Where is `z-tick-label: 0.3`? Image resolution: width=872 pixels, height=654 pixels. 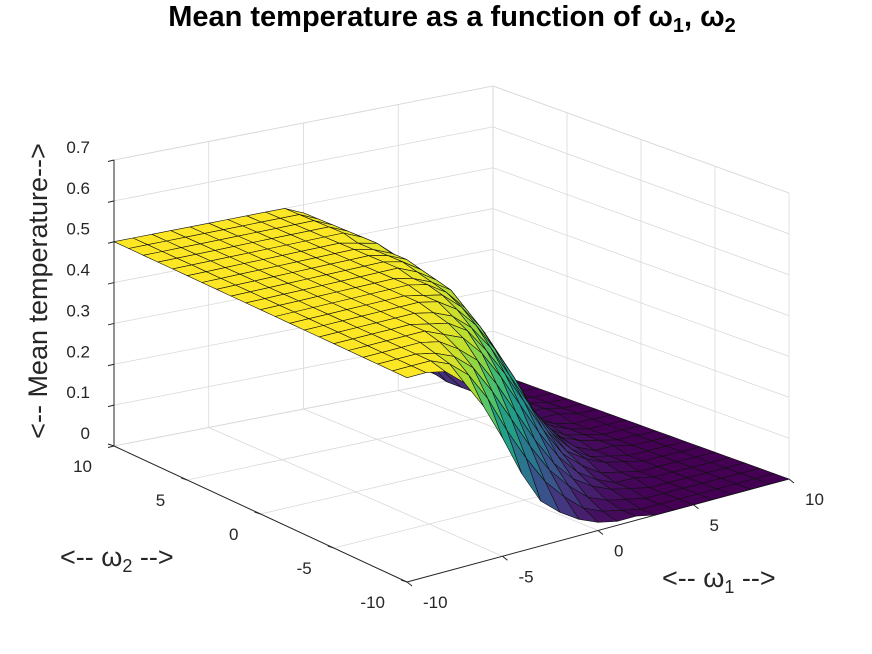 z-tick-label: 0.3 is located at coordinates (78, 310).